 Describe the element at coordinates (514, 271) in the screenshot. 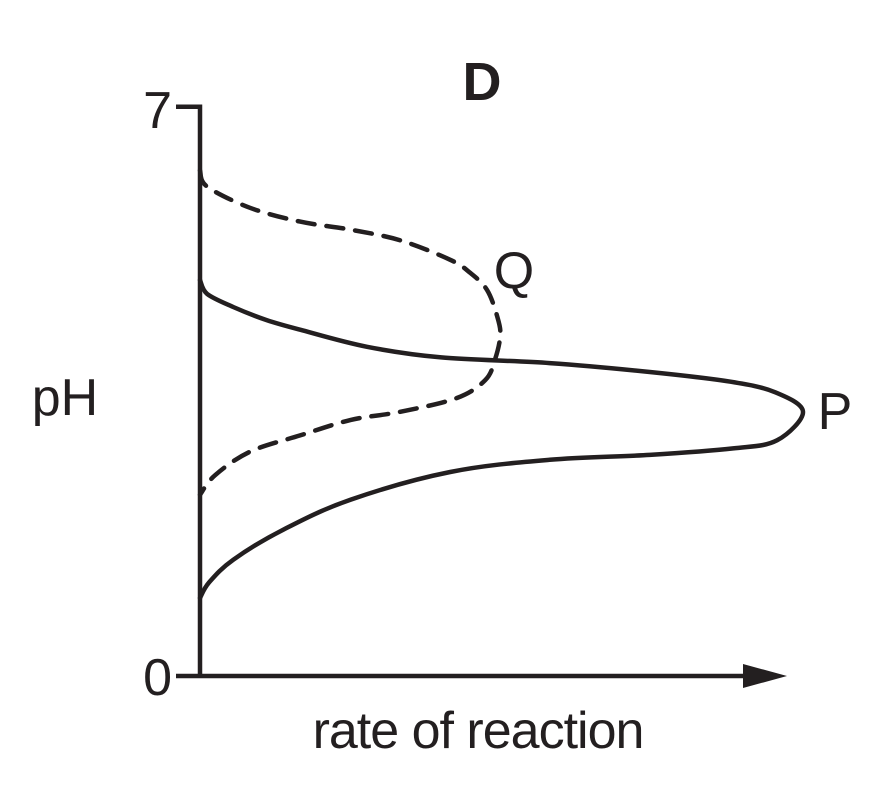

I see `curve-q-label: Q` at that location.